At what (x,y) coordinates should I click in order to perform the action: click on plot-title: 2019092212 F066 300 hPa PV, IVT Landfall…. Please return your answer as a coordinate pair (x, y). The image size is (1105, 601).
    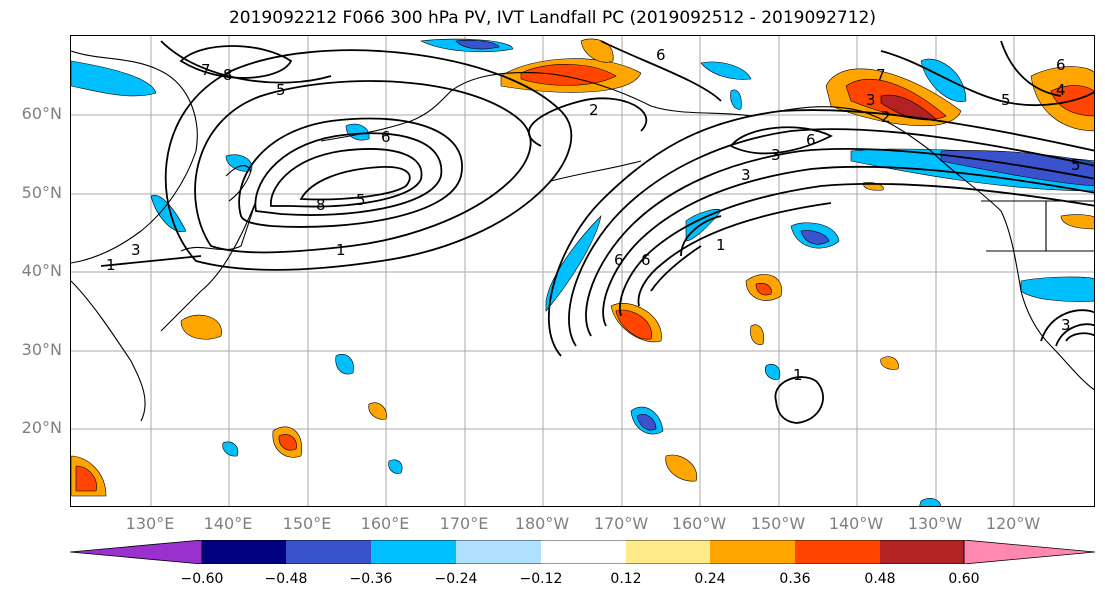
    Looking at the image, I should click on (552, 18).